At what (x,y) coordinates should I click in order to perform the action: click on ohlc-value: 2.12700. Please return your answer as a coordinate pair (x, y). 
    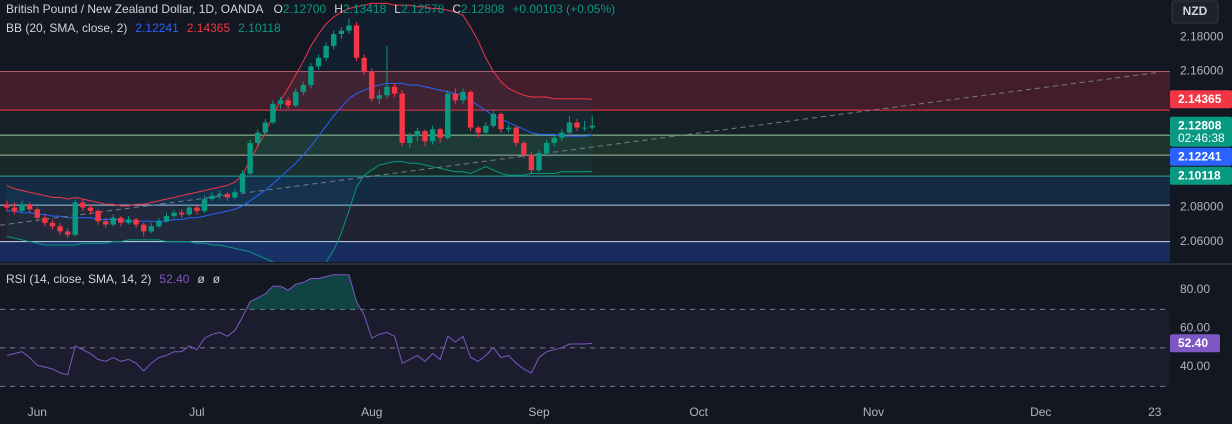
    Looking at the image, I should click on (305, 9).